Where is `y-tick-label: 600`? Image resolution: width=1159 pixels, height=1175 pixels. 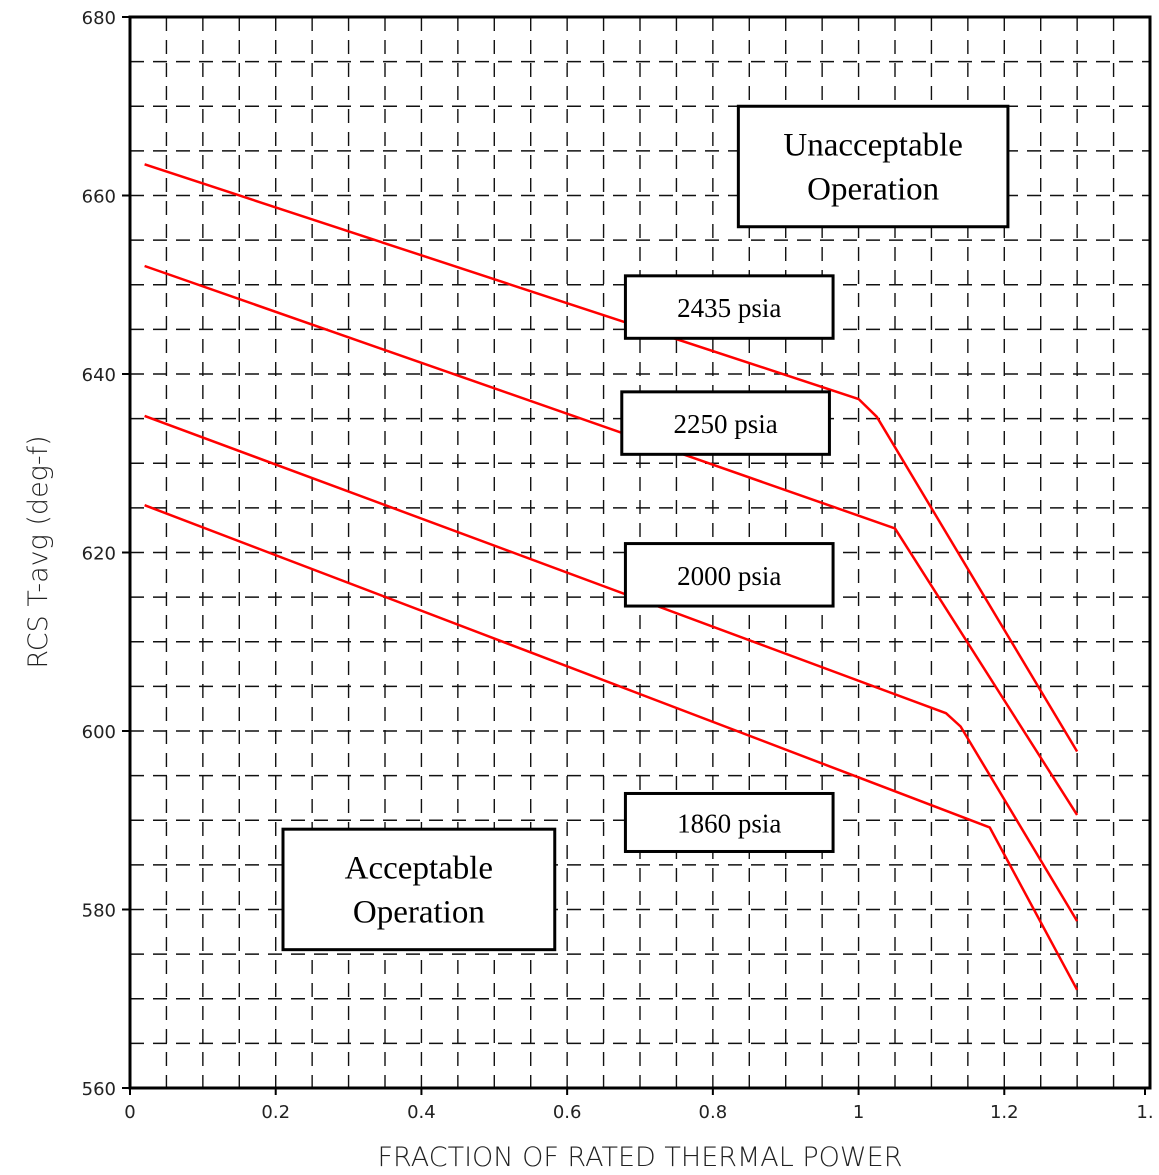
y-tick-label: 600 is located at coordinates (99, 732).